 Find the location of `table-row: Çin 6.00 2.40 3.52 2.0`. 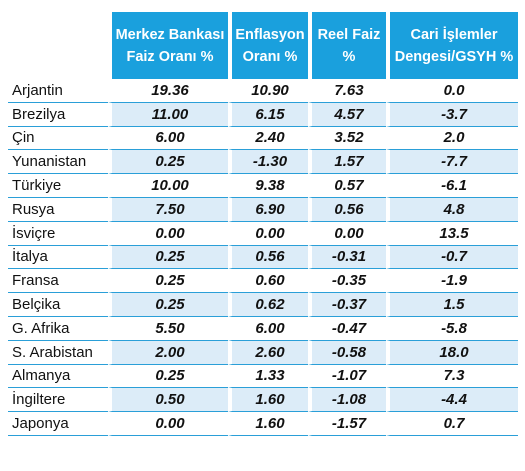

table-row: Çin 6.00 2.40 3.52 2.0 is located at coordinates (263, 138).